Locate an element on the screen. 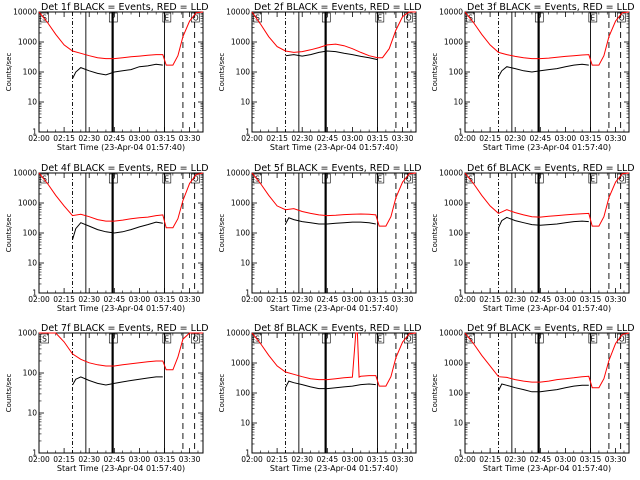 The height and width of the screenshot is (480, 640). panel-title: Det 7f BLACK = Events, RED = LLD is located at coordinates (125, 328).